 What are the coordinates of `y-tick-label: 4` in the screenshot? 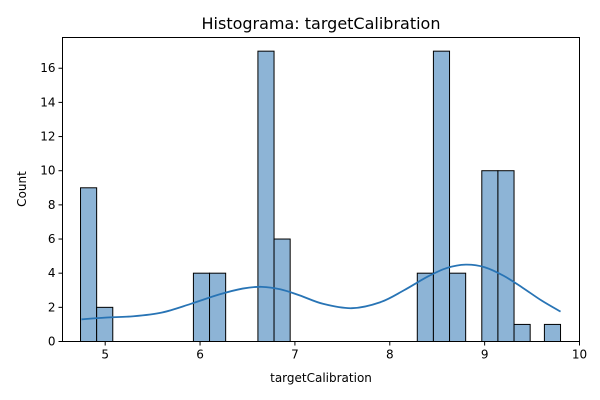 It's located at (52, 273).